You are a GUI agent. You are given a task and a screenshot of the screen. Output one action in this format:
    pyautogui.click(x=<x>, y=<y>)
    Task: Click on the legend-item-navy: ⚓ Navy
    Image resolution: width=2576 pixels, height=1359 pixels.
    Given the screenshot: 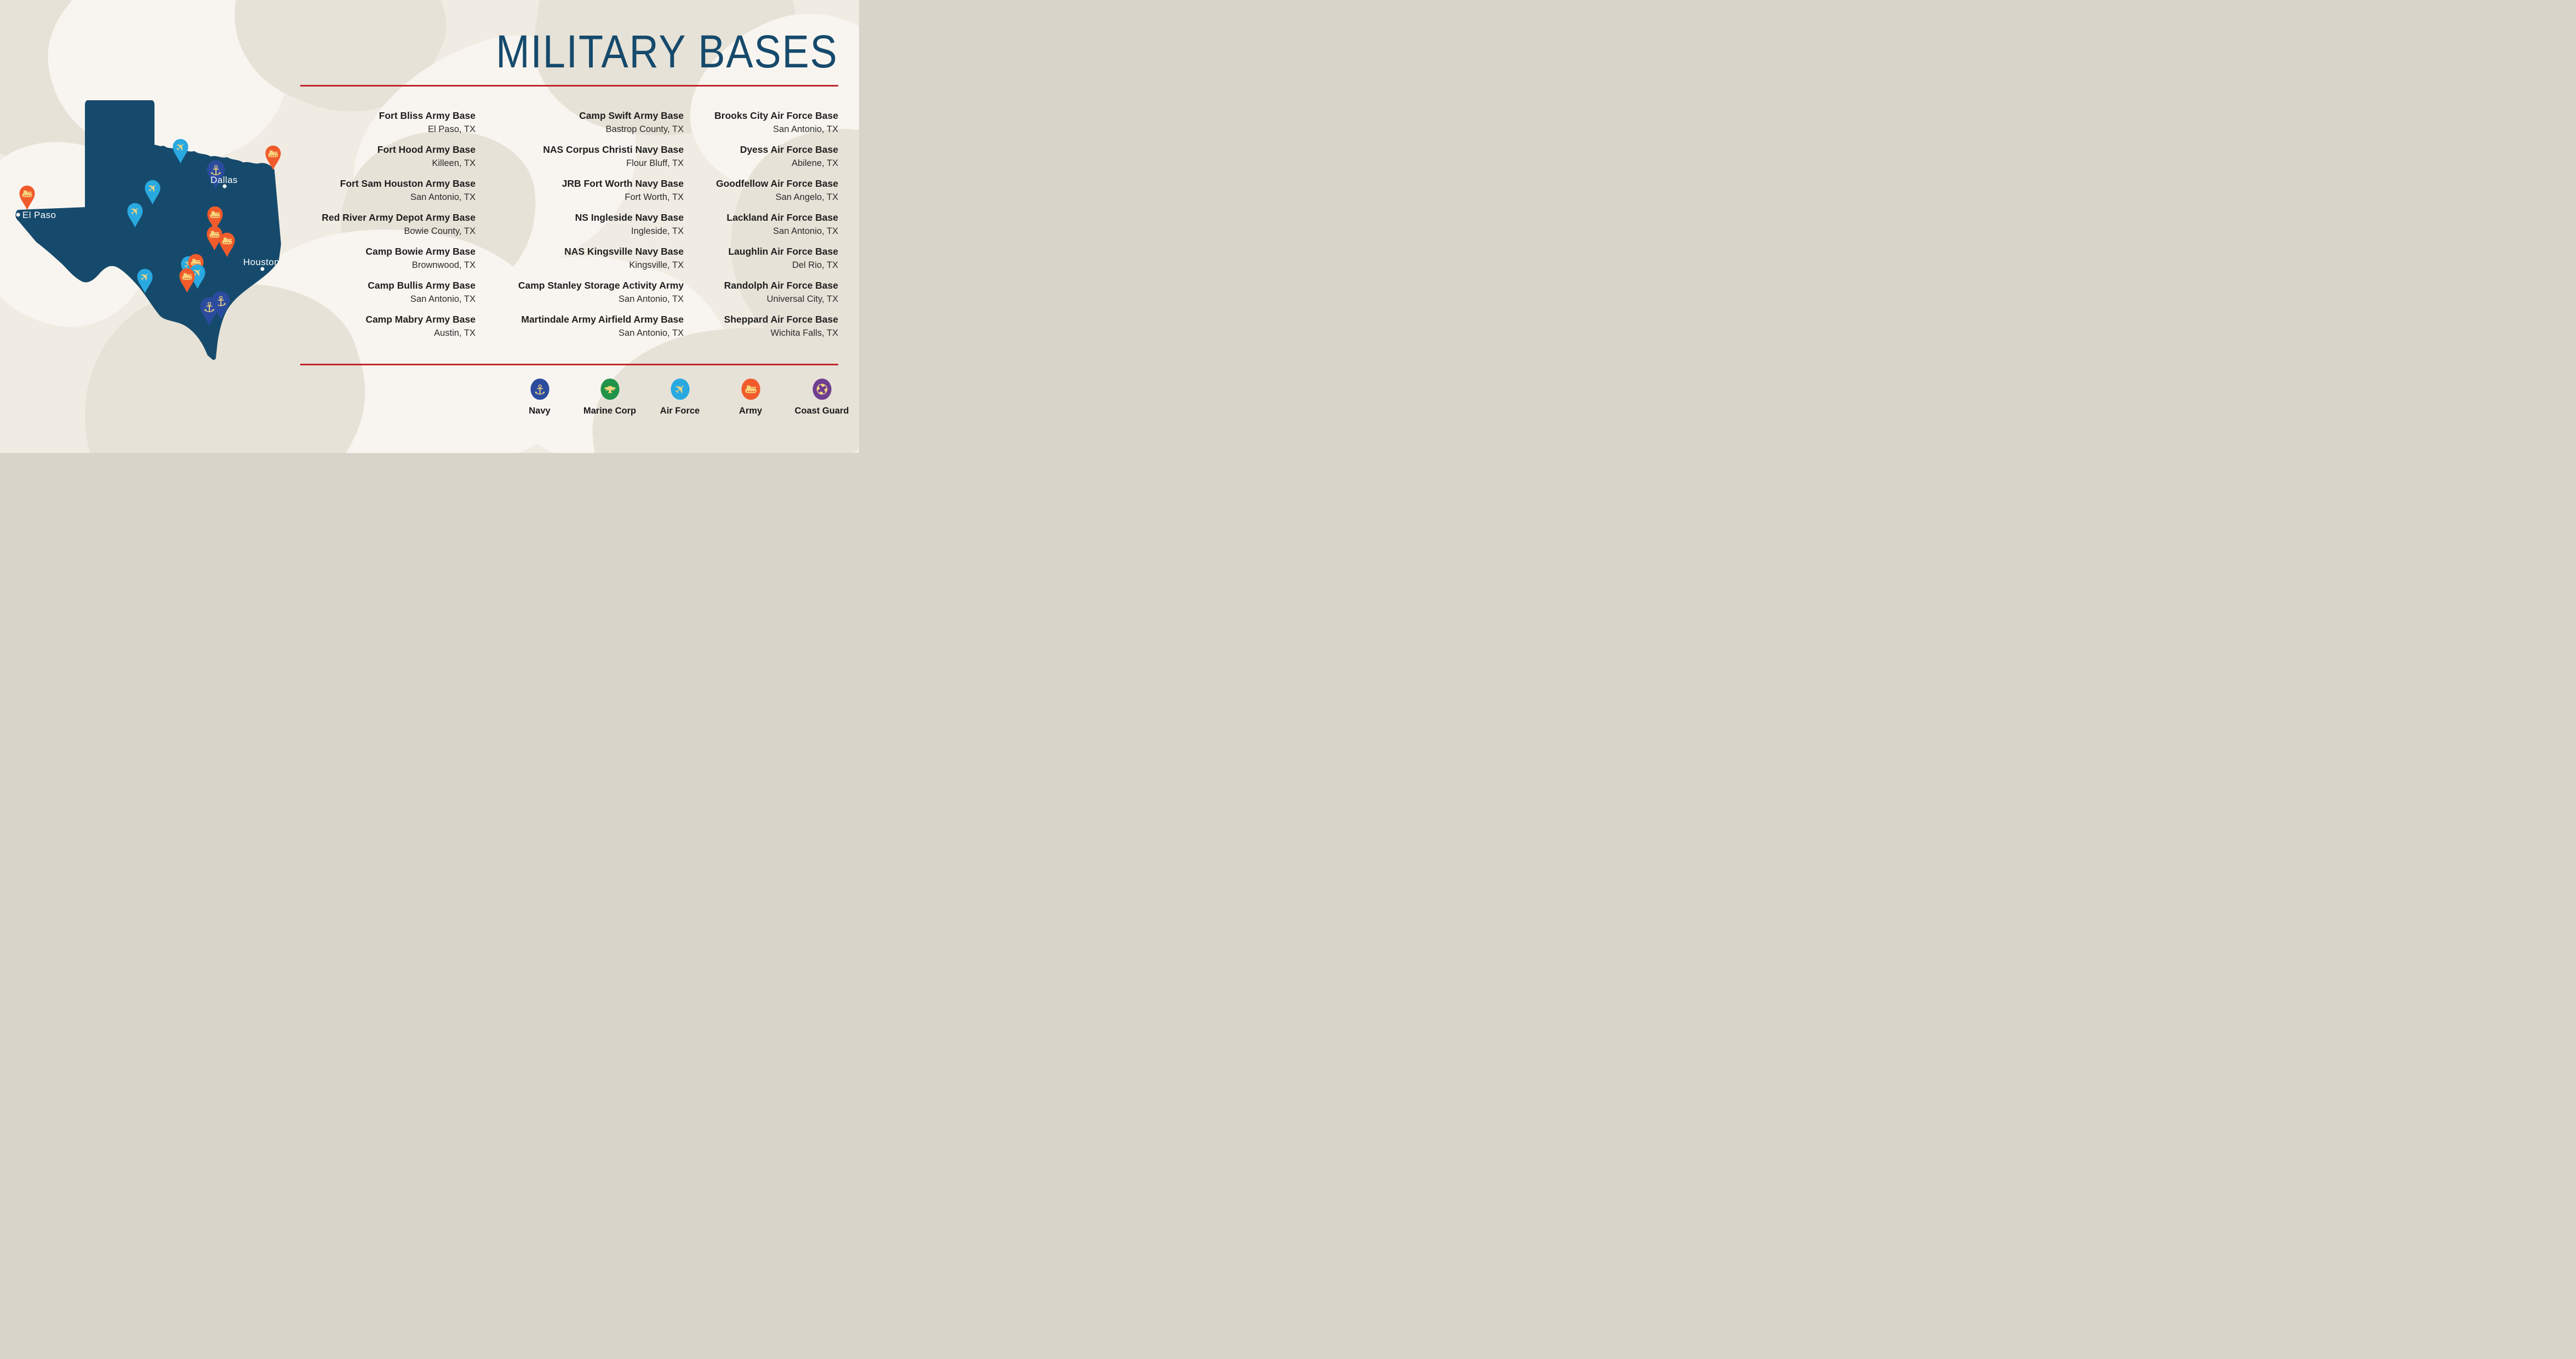 What is the action you would take?
    pyautogui.click(x=540, y=397)
    